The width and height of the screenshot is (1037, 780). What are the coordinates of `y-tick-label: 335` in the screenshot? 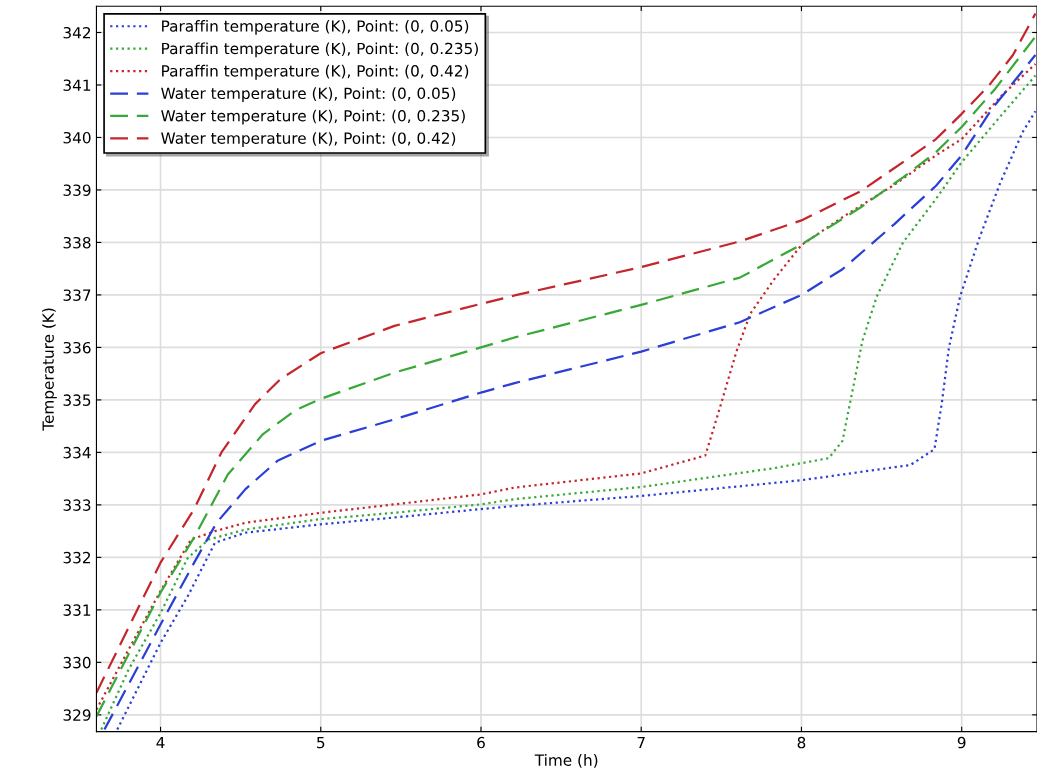 It's located at (77, 400).